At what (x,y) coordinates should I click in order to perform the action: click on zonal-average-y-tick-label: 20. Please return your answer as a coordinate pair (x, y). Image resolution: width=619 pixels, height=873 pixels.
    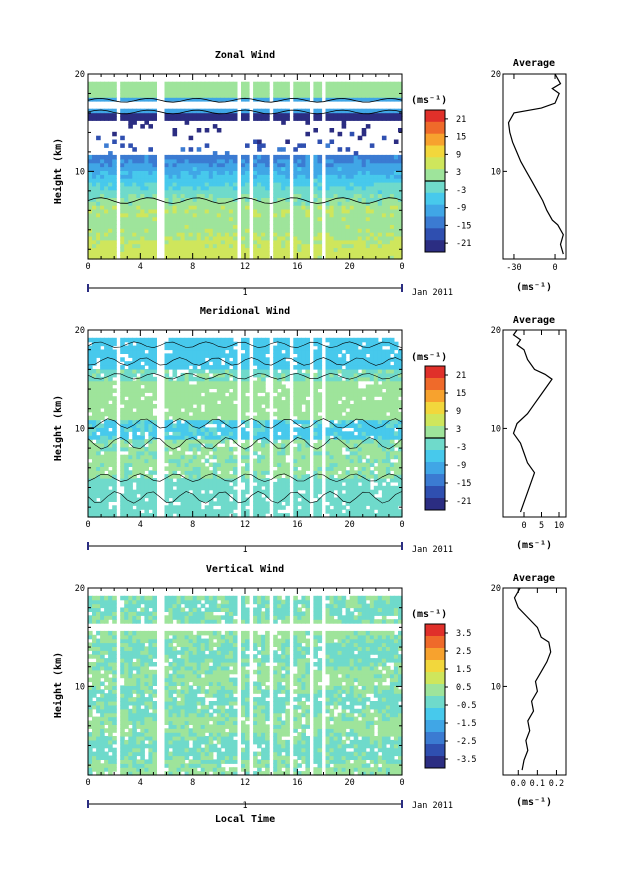
    Looking at the image, I should click on (496, 75).